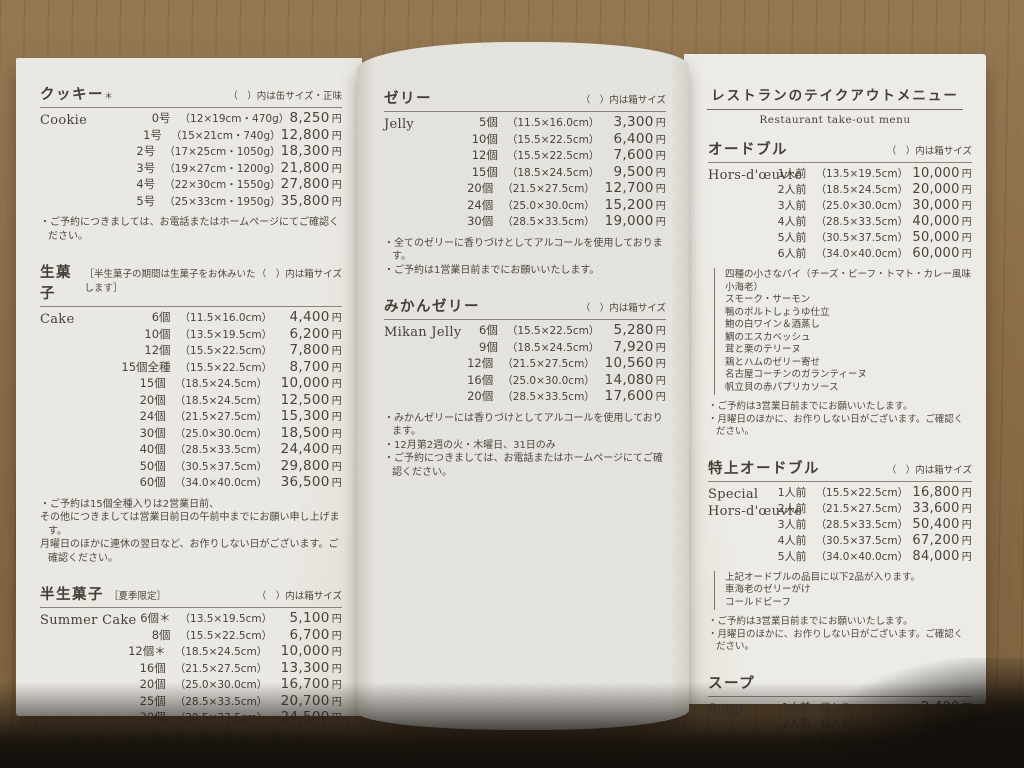 This screenshot has height=768, width=1024. Describe the element at coordinates (311, 702) in the screenshot. I see `item-price: 20,700 円` at that location.